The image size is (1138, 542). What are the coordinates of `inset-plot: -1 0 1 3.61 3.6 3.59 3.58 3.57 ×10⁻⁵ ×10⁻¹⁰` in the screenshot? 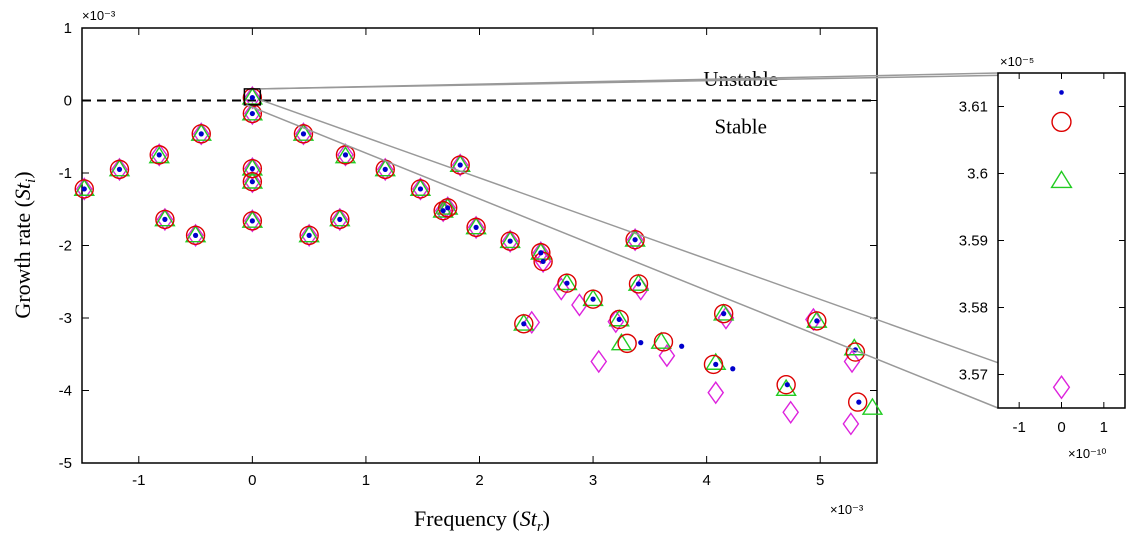 It's located at (1042, 257).